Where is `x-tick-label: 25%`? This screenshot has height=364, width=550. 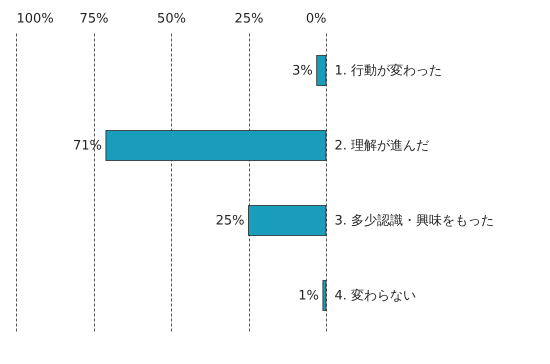
x-tick-label: 25% is located at coordinates (249, 19).